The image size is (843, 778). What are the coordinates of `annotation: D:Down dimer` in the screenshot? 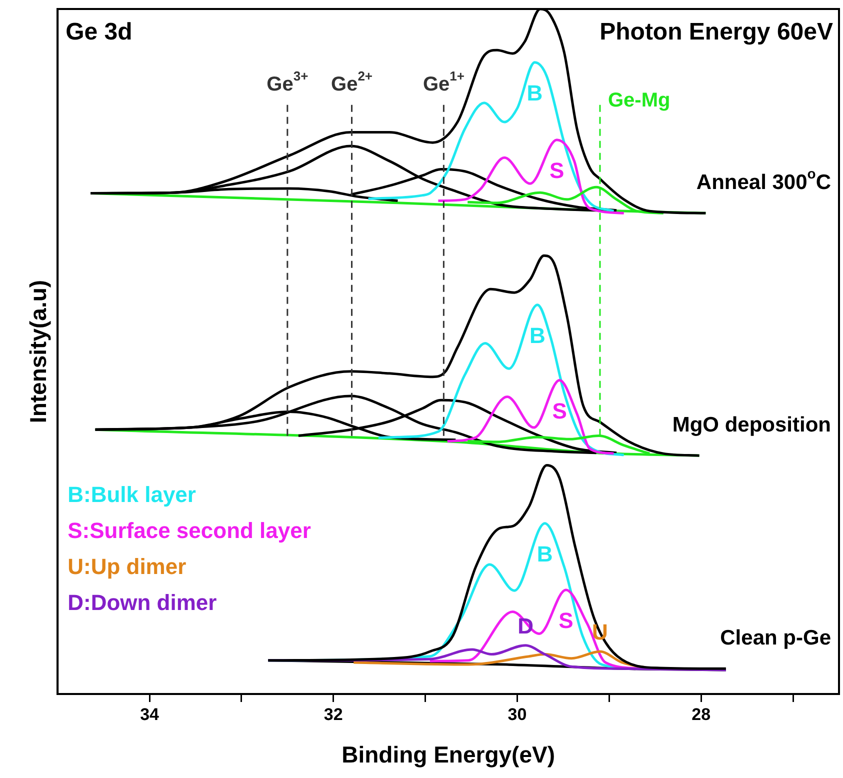 It's located at (143, 603).